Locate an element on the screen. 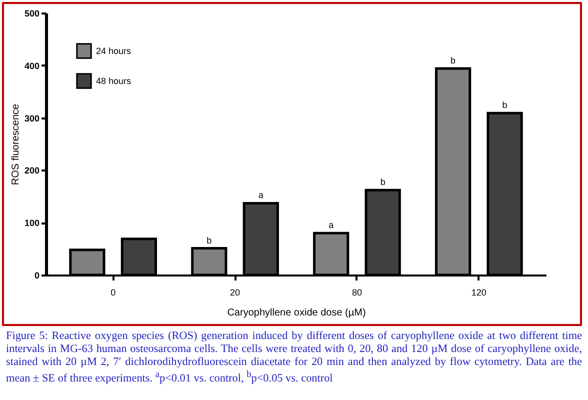 Image resolution: width=588 pixels, height=400 pixels. legend-label: 24 hours is located at coordinates (114, 51).